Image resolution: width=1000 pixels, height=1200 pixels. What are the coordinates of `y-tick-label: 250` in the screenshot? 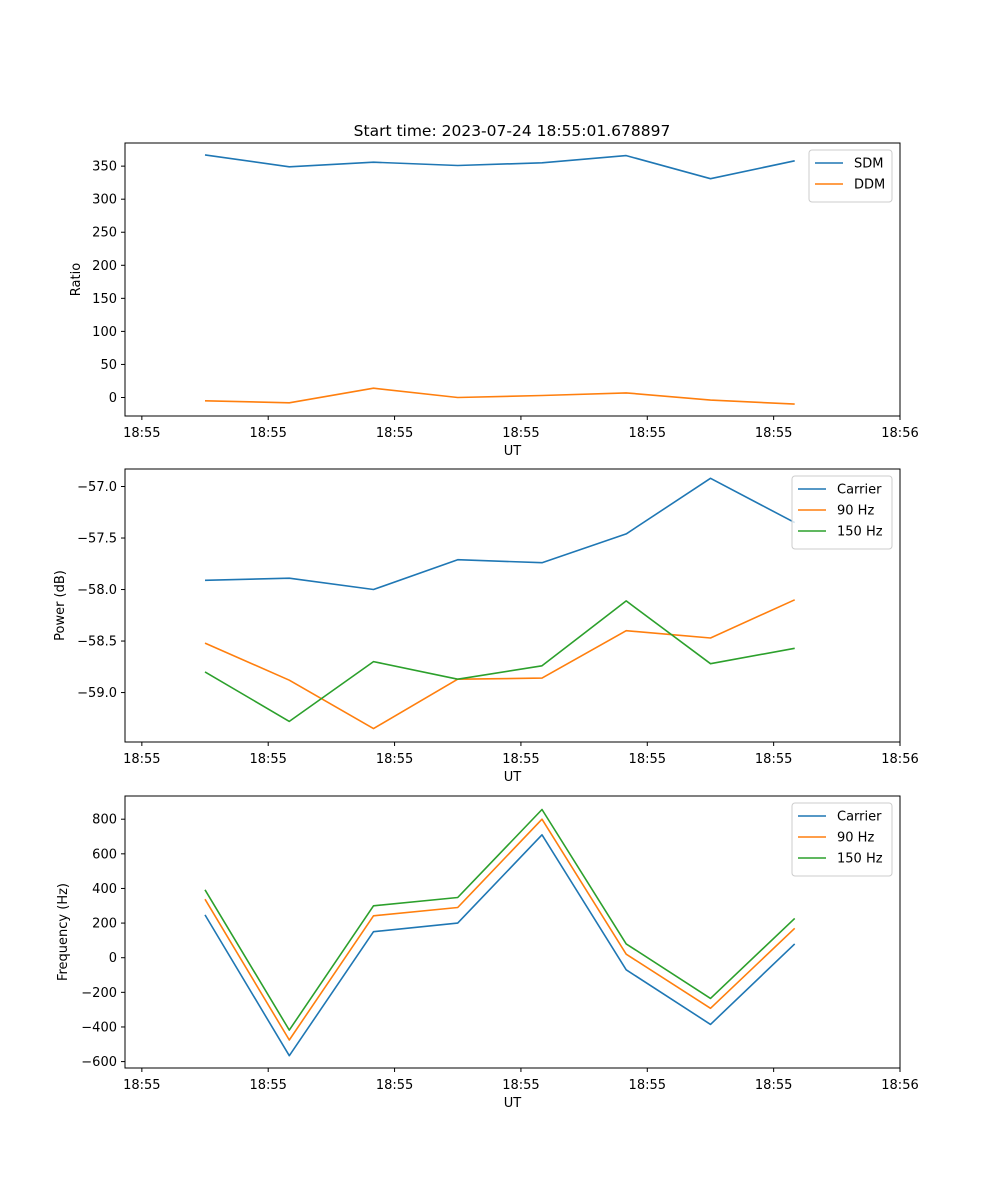 It's located at (104, 233).